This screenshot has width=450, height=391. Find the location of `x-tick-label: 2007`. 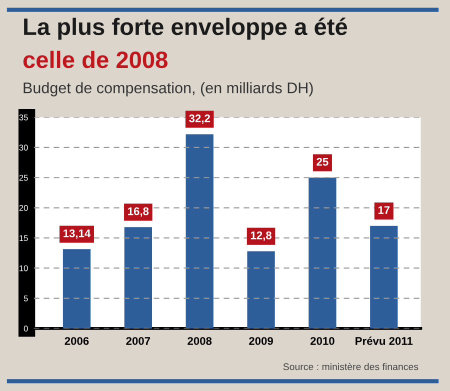

x-tick-label: 2007 is located at coordinates (138, 341).